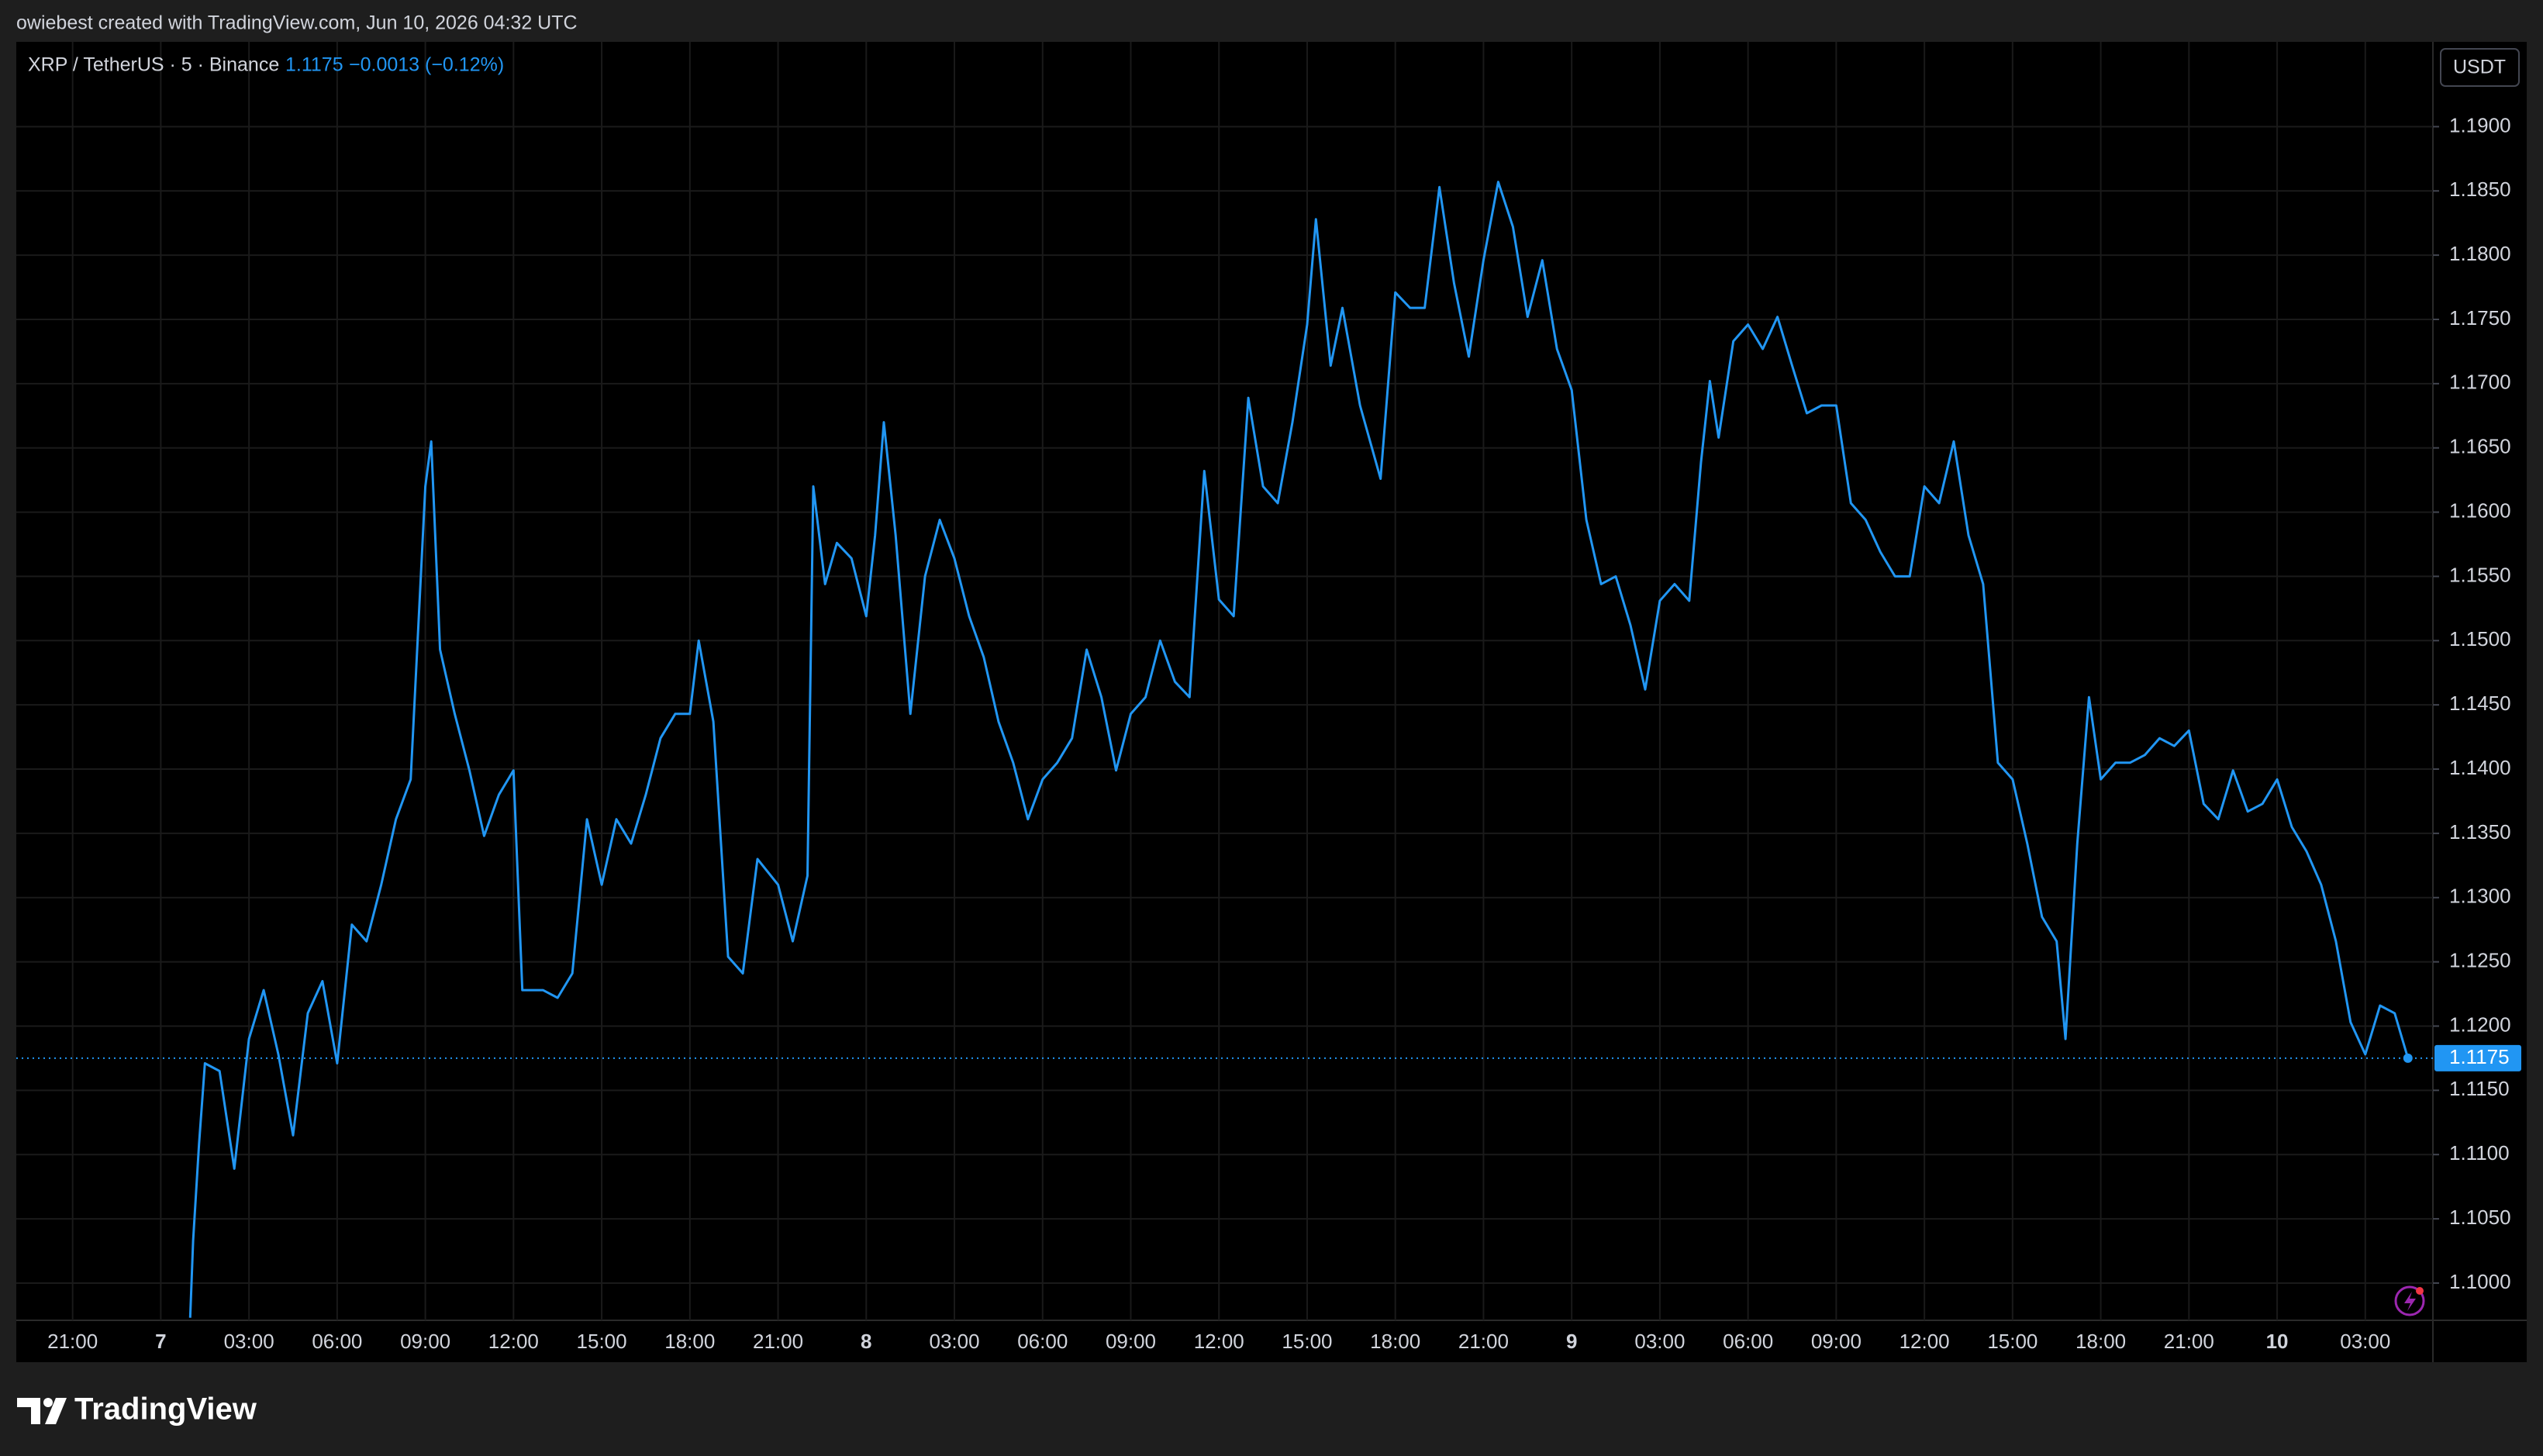  I want to click on y-tick-label: 1.1350, so click(2480, 832).